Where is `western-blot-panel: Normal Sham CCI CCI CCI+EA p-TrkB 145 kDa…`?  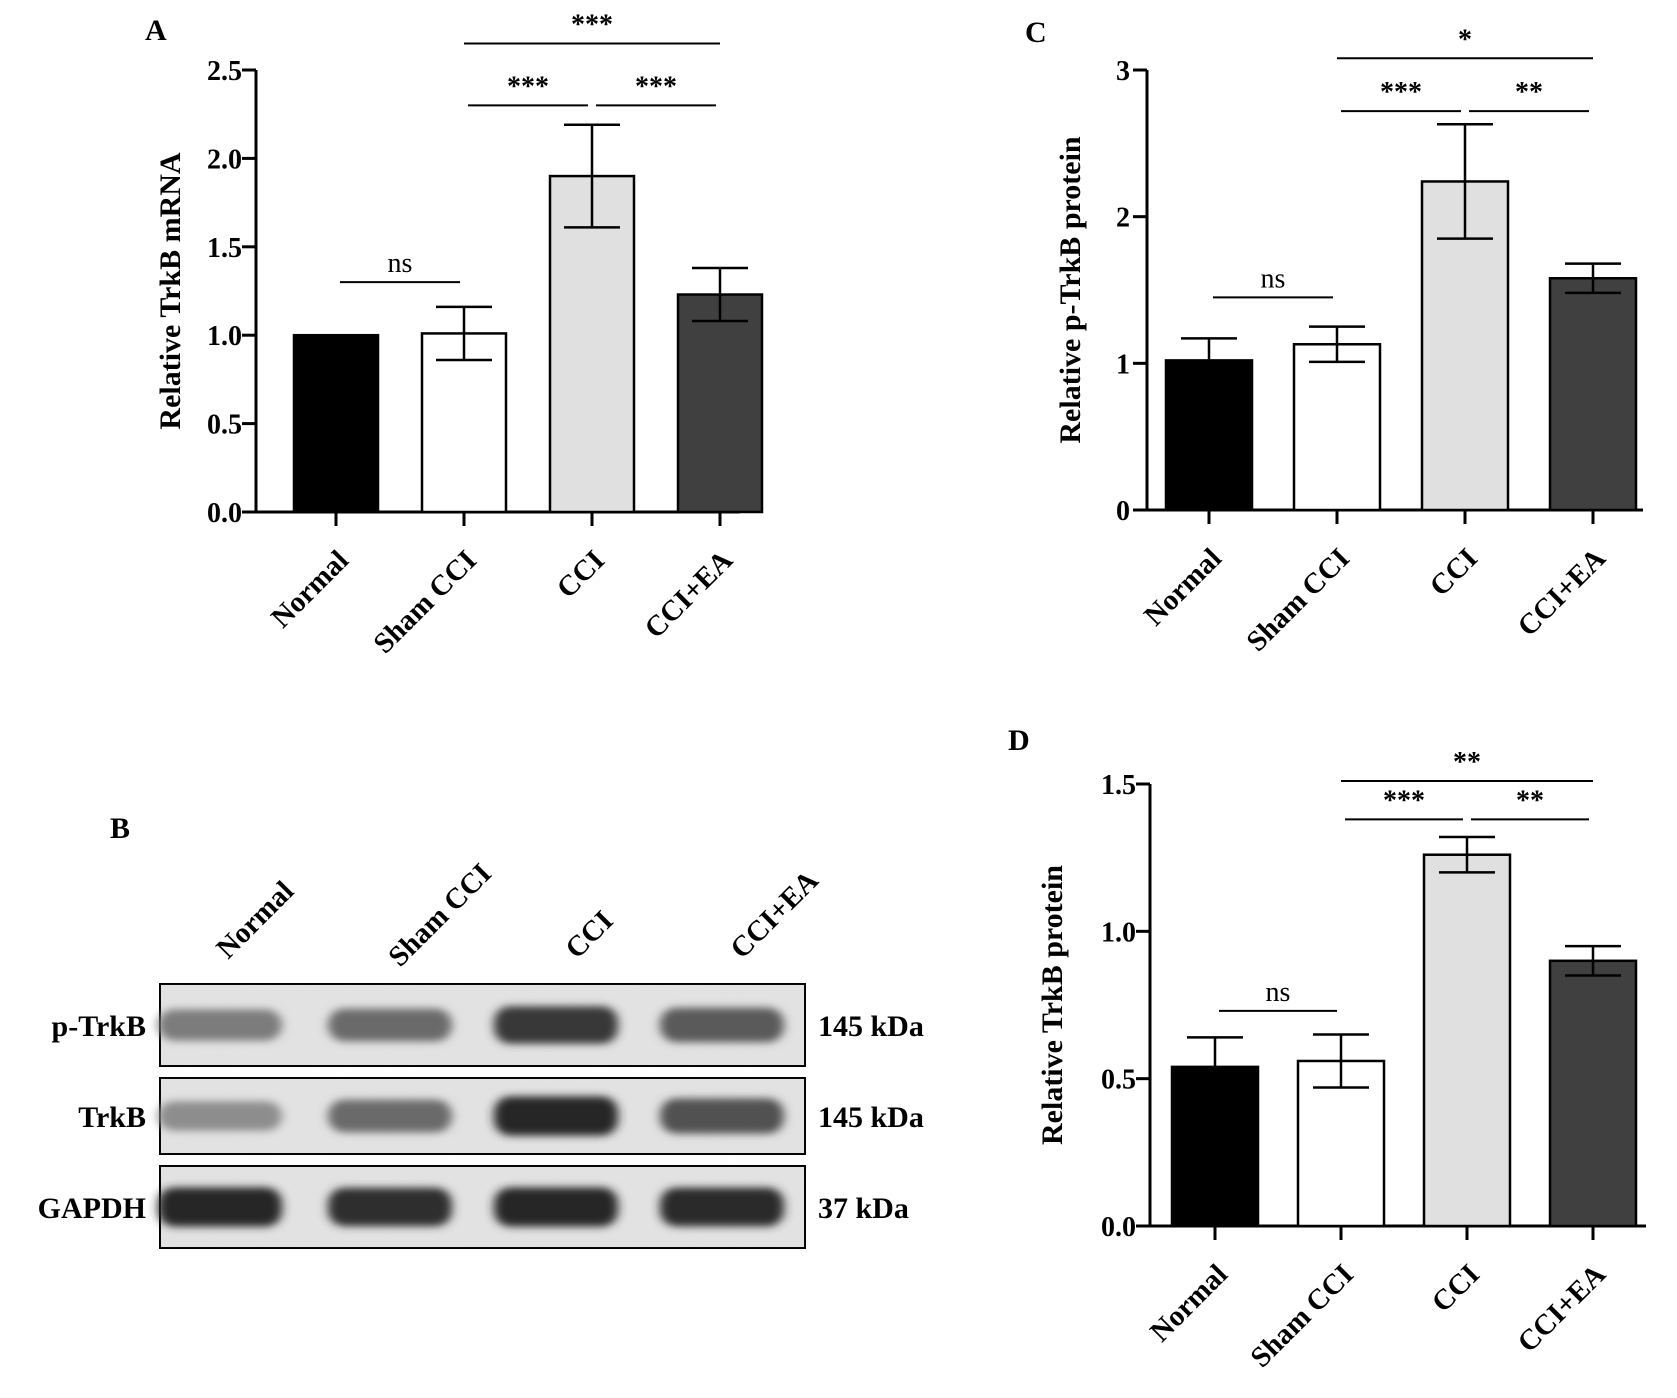 western-blot-panel: Normal Sham CCI CCI CCI+EA p-TrkB 145 kDa… is located at coordinates (481, 1053).